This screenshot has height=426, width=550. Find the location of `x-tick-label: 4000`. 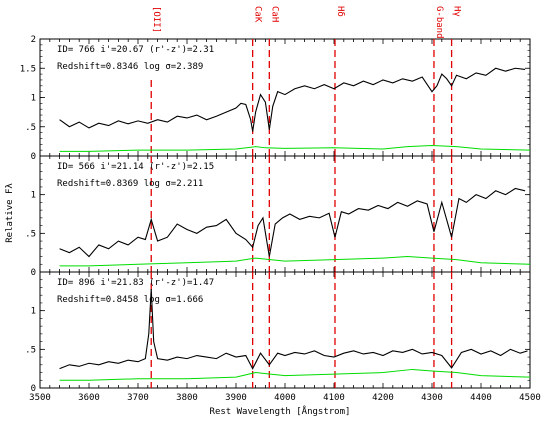

x-tick-label: 4000 is located at coordinates (285, 398).